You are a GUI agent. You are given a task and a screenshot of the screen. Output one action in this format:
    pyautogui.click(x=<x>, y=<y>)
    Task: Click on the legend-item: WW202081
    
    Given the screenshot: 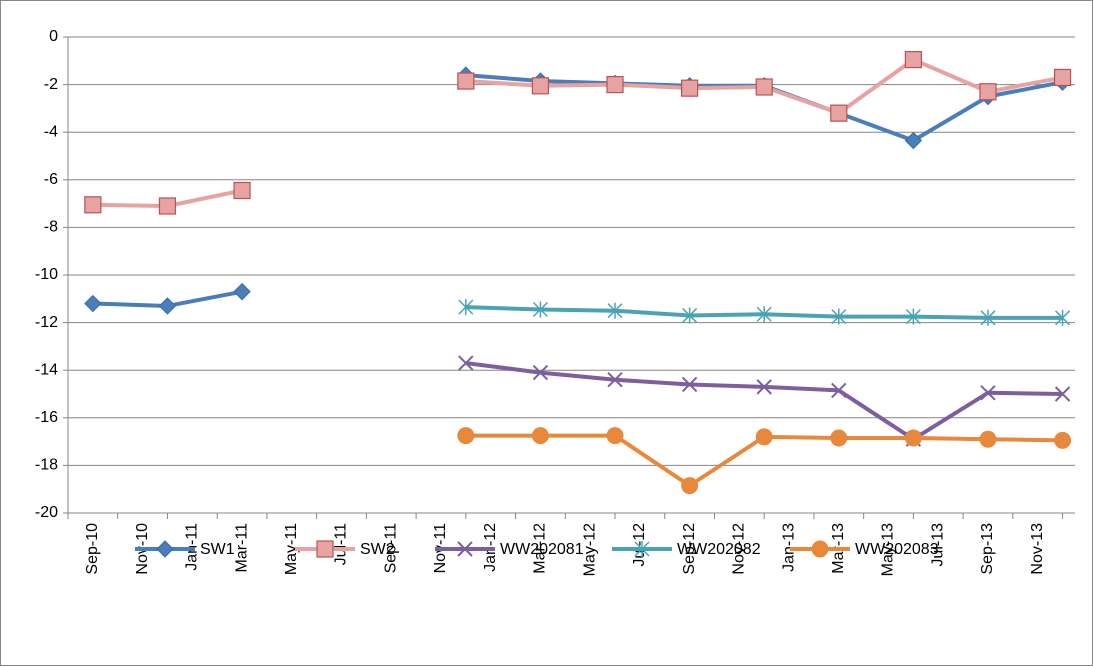 What is the action you would take?
    pyautogui.click(x=509, y=549)
    